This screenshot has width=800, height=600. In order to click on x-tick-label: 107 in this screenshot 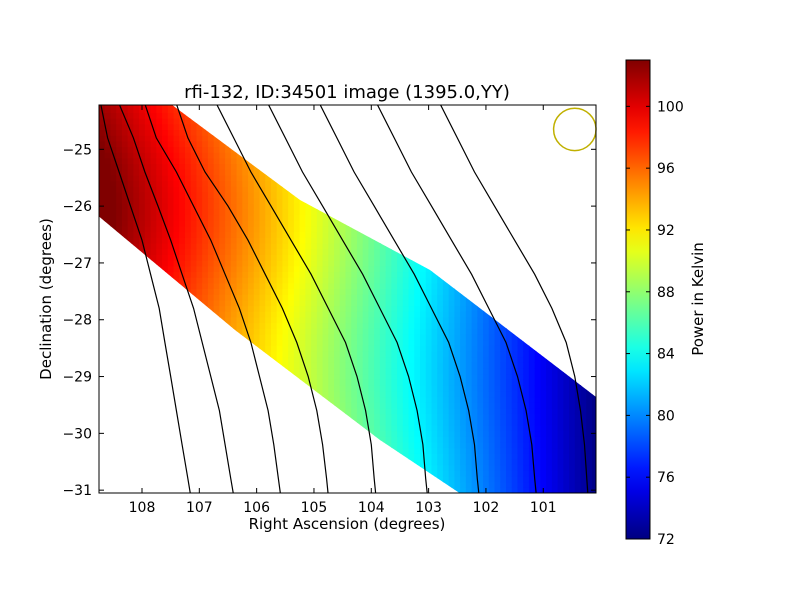, I will do `click(199, 508)`.